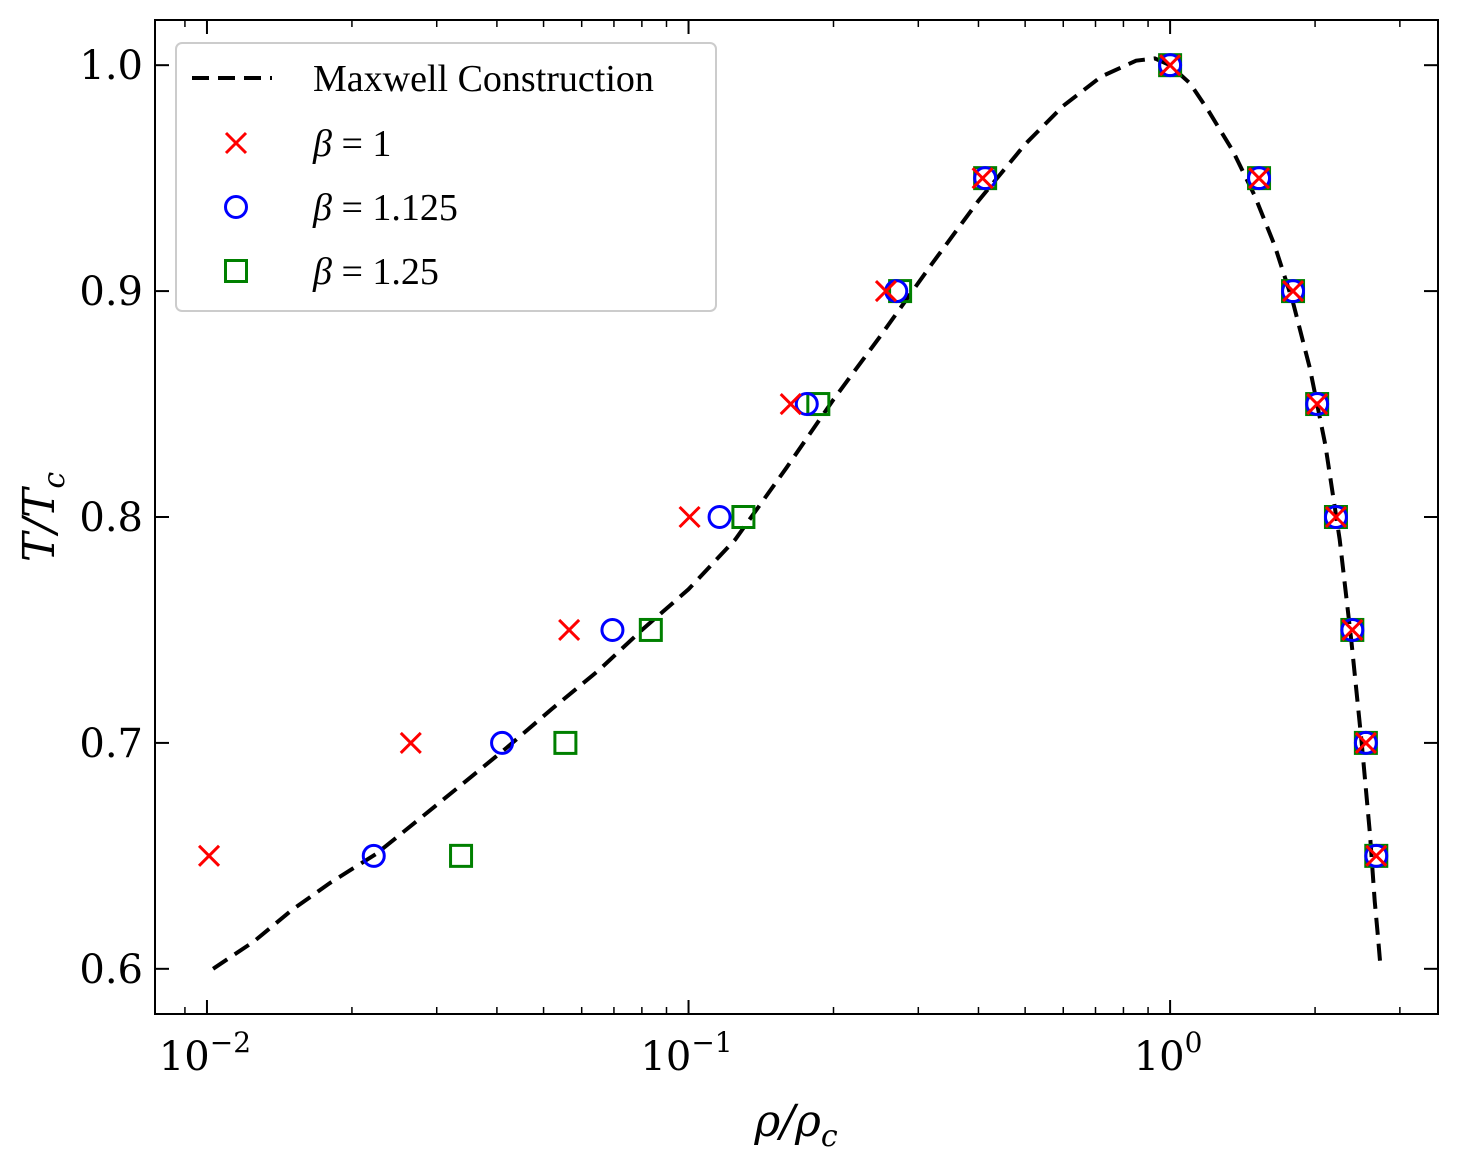  What do you see at coordinates (111, 66) in the screenshot?
I see `y-tick-label: 1.0` at bounding box center [111, 66].